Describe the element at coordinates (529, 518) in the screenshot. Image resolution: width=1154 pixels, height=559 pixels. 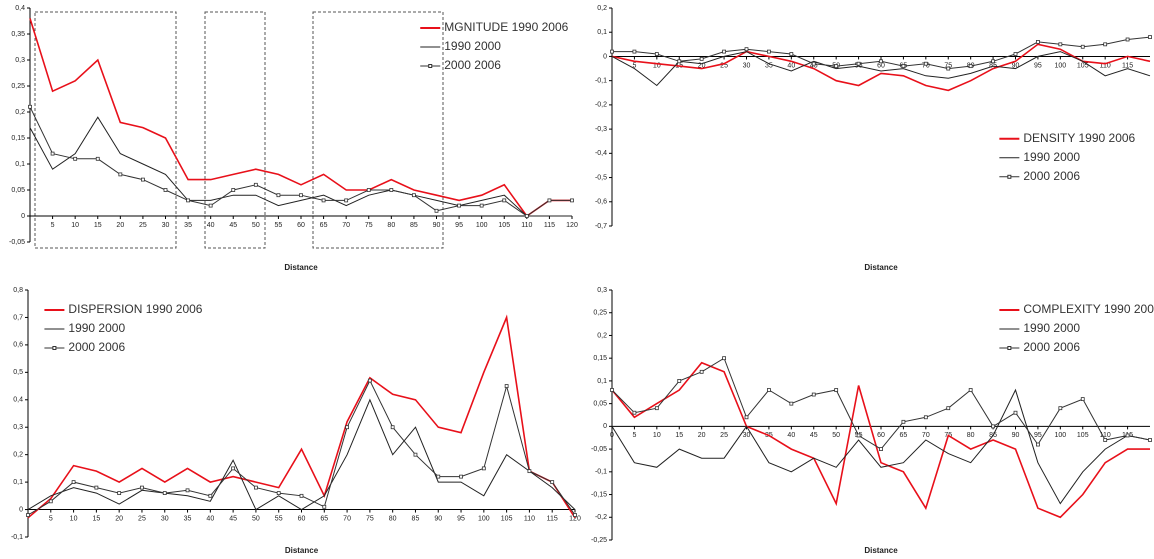
I see `x-tick-label: 110` at that location.